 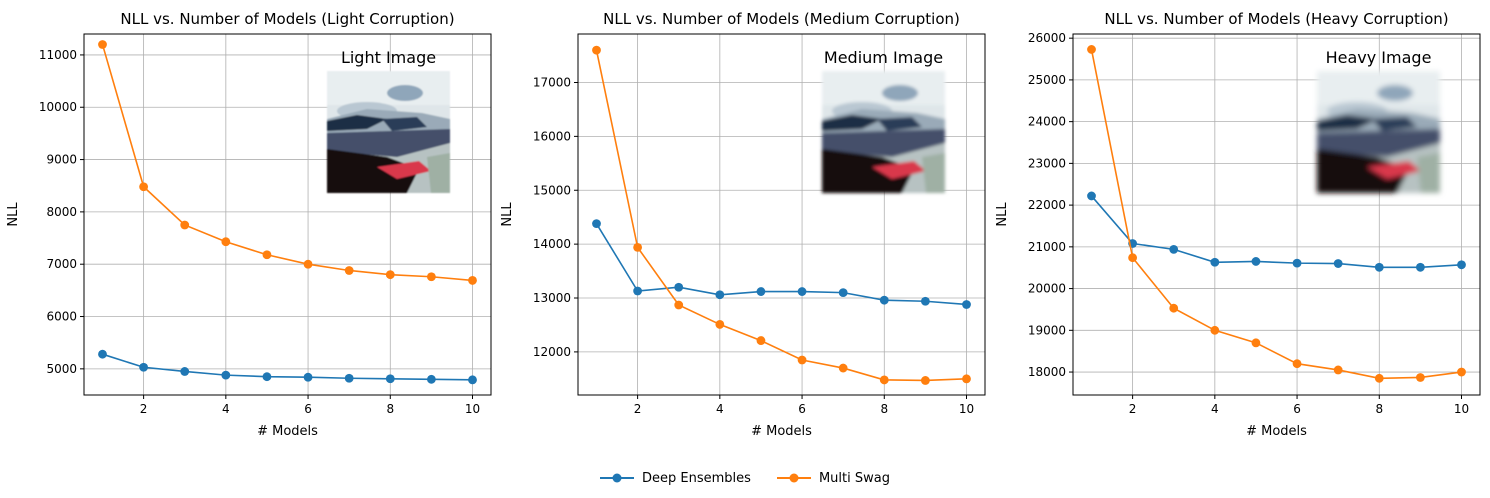 I want to click on legend-label-multi-swag: Multi Swag, so click(x=854, y=478).